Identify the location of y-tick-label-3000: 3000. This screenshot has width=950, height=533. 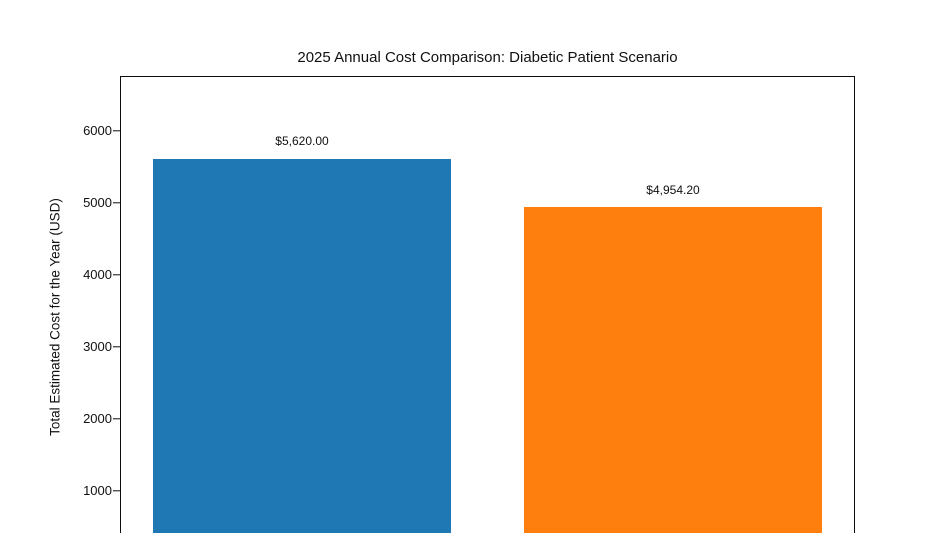
(97, 346).